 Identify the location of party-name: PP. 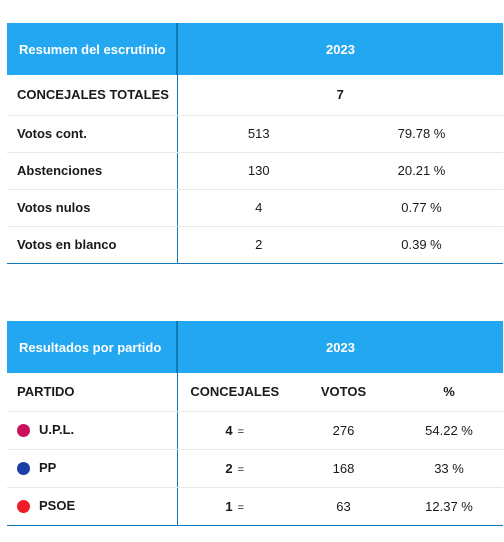
(48, 468).